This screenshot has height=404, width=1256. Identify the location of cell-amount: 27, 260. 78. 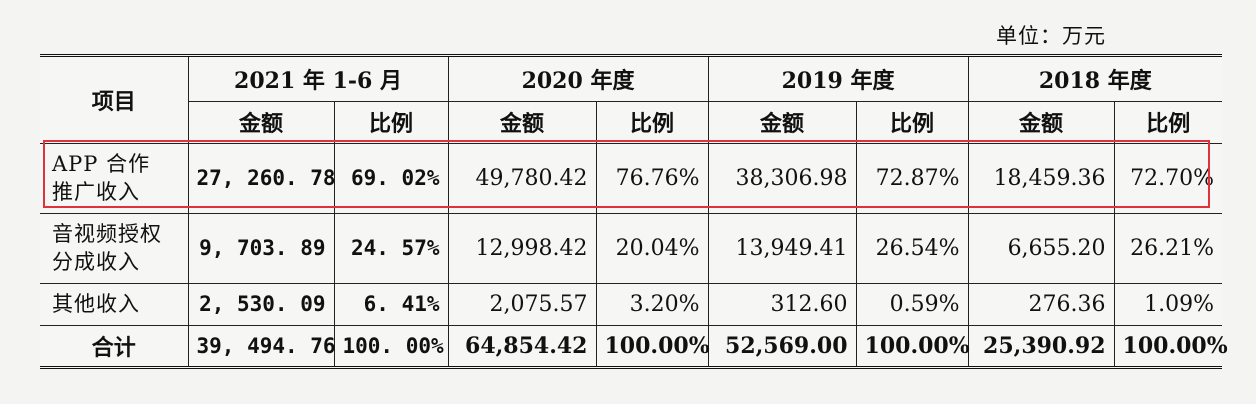
(261, 178).